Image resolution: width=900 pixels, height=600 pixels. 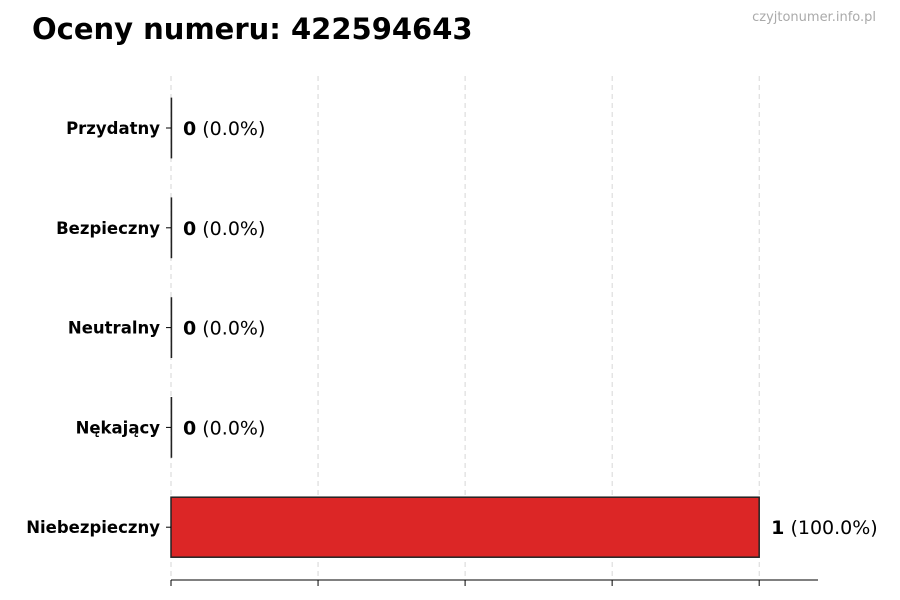 What do you see at coordinates (252, 29) in the screenshot?
I see `chart-title: Oceny numeru: 422594643` at bounding box center [252, 29].